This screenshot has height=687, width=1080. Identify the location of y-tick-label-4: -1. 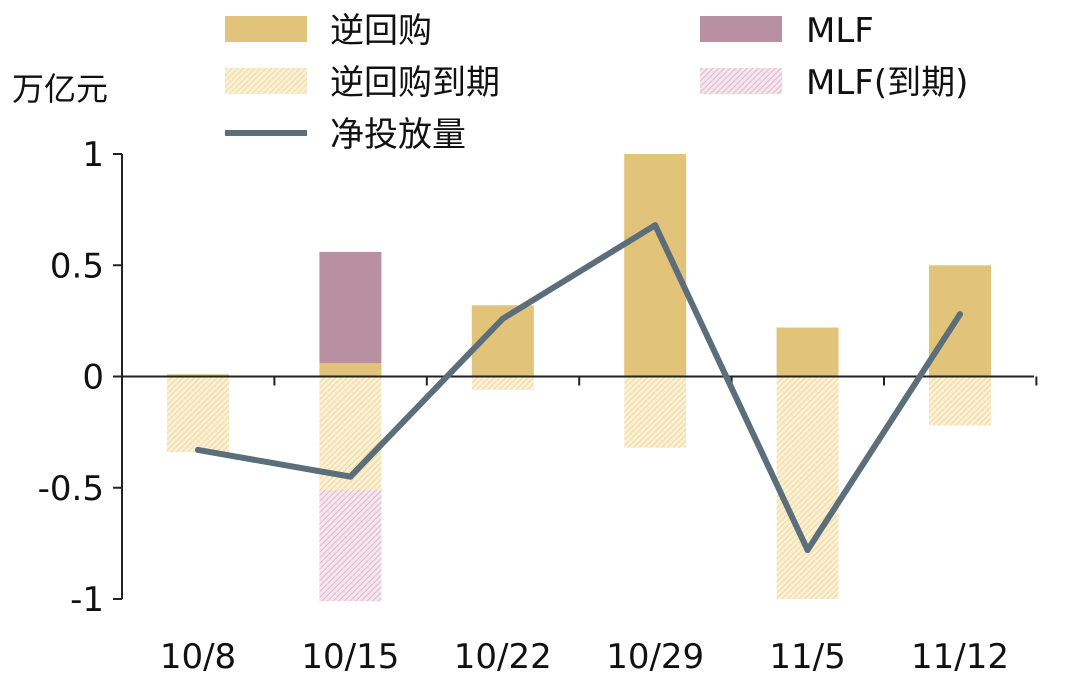
(87, 600).